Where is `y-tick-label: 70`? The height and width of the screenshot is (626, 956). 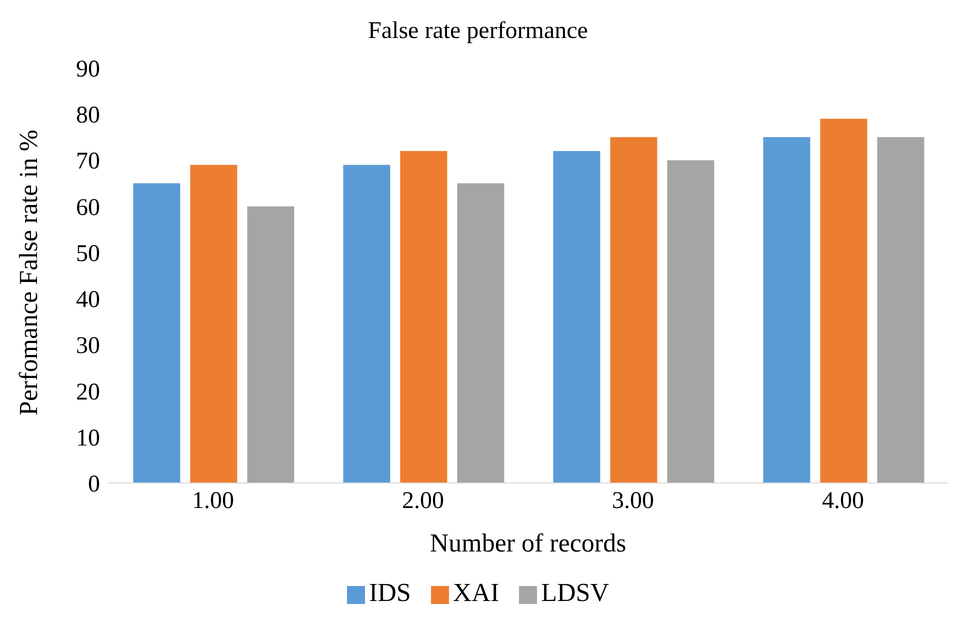 y-tick-label: 70 is located at coordinates (88, 161).